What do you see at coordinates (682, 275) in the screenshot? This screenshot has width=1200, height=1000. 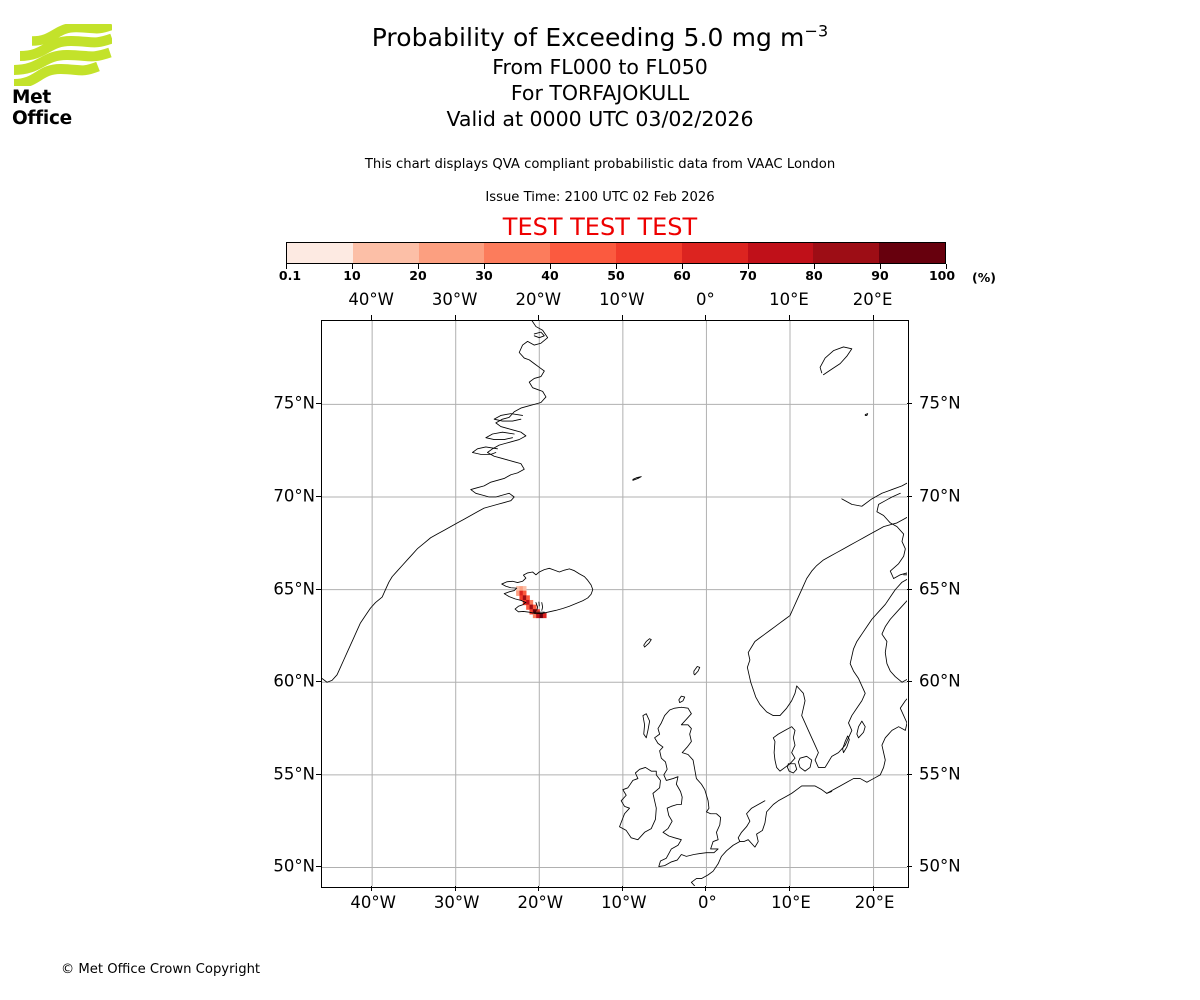 I see `colorbar-tick-label-6: 60` at bounding box center [682, 275].